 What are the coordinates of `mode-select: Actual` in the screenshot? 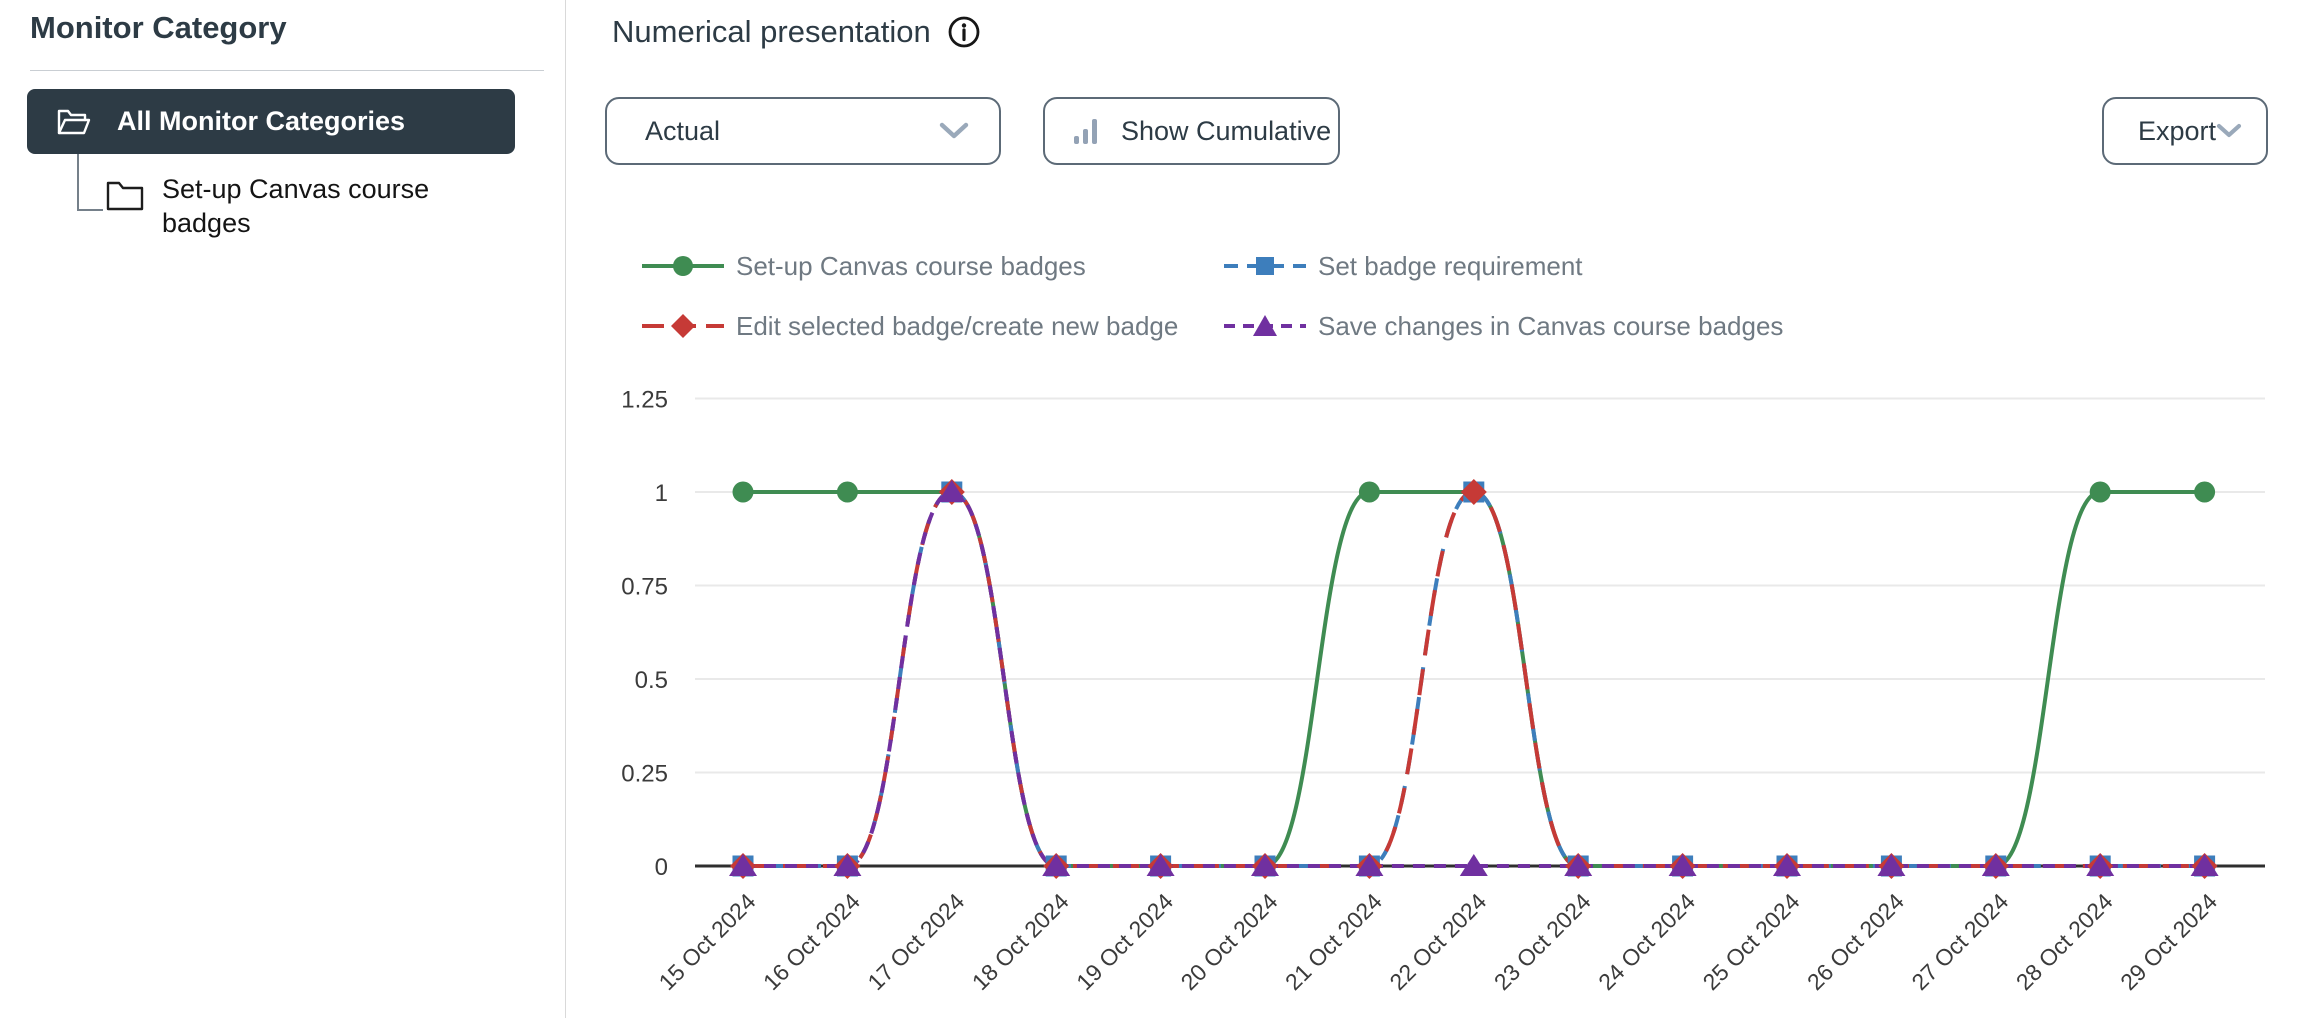 It's located at (803, 131).